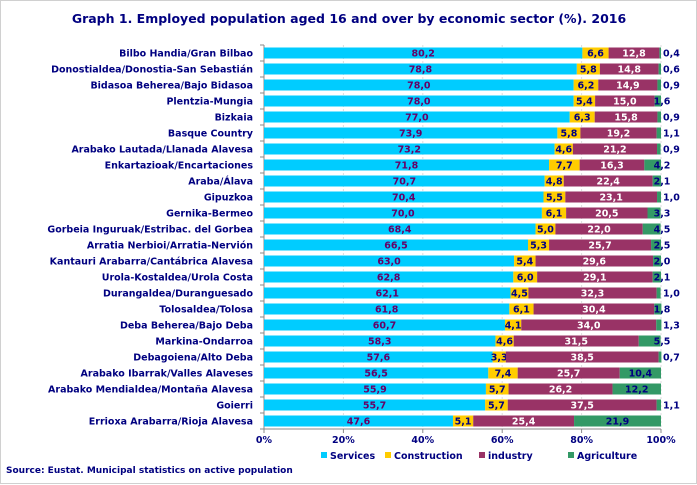 Image resolution: width=697 pixels, height=485 pixels. Describe the element at coordinates (186, 326) in the screenshot. I see `category-label: Deba Beherea/Bajo Deba` at that location.